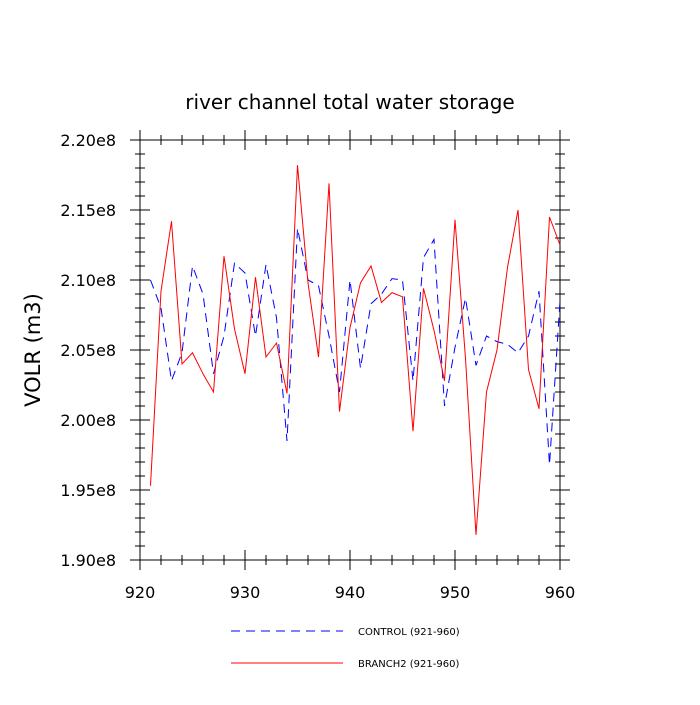 This screenshot has height=705, width=700. I want to click on legend: CONTROL (921-960) BRANCH2 (921-960), so click(345, 648).